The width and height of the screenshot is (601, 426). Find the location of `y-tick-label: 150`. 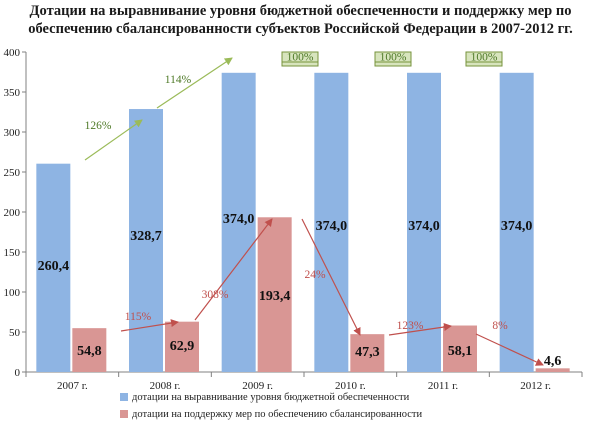

y-tick-label: 150 is located at coordinates (12, 253).